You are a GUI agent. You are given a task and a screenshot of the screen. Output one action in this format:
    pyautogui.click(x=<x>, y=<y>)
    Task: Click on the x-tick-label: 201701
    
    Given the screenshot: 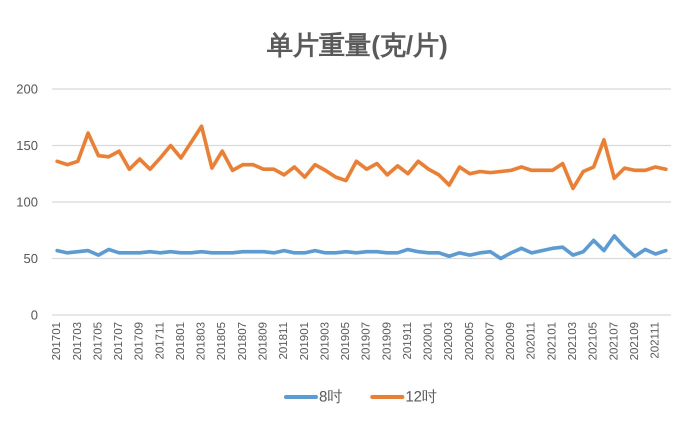 What is the action you would take?
    pyautogui.click(x=57, y=341)
    